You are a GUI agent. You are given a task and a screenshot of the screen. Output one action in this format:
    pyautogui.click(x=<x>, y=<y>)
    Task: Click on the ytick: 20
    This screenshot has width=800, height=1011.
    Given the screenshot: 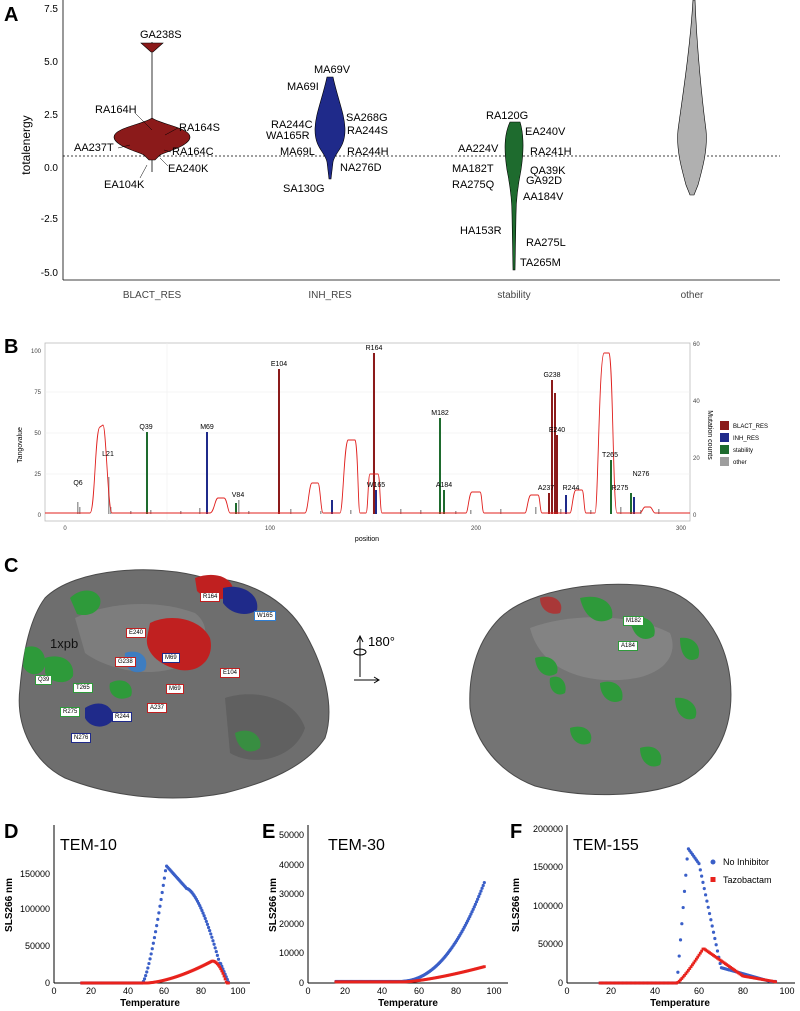 What is the action you would take?
    pyautogui.click(x=696, y=459)
    